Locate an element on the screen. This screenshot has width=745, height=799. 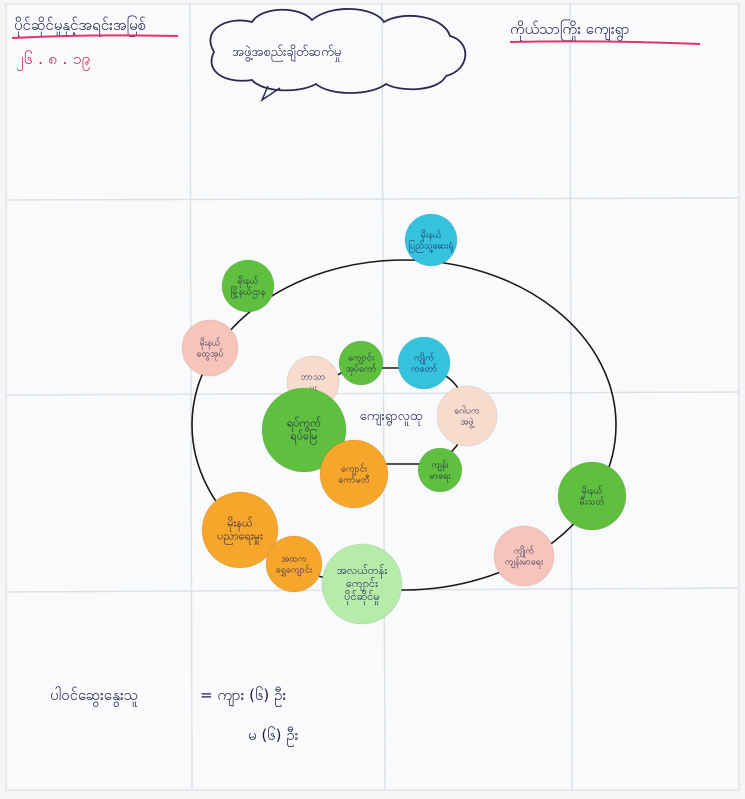
node-label-2: မိုးနယ်မြို့နယ်ဌာန is located at coordinates (248, 287).